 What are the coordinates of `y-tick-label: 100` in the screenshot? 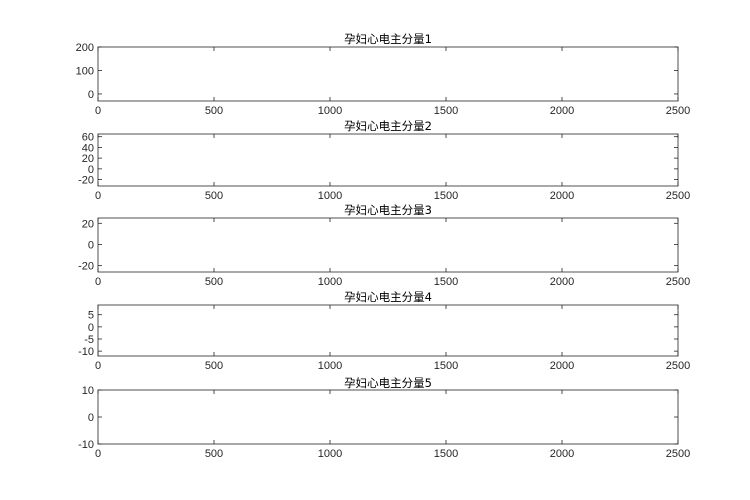 It's located at (85, 71).